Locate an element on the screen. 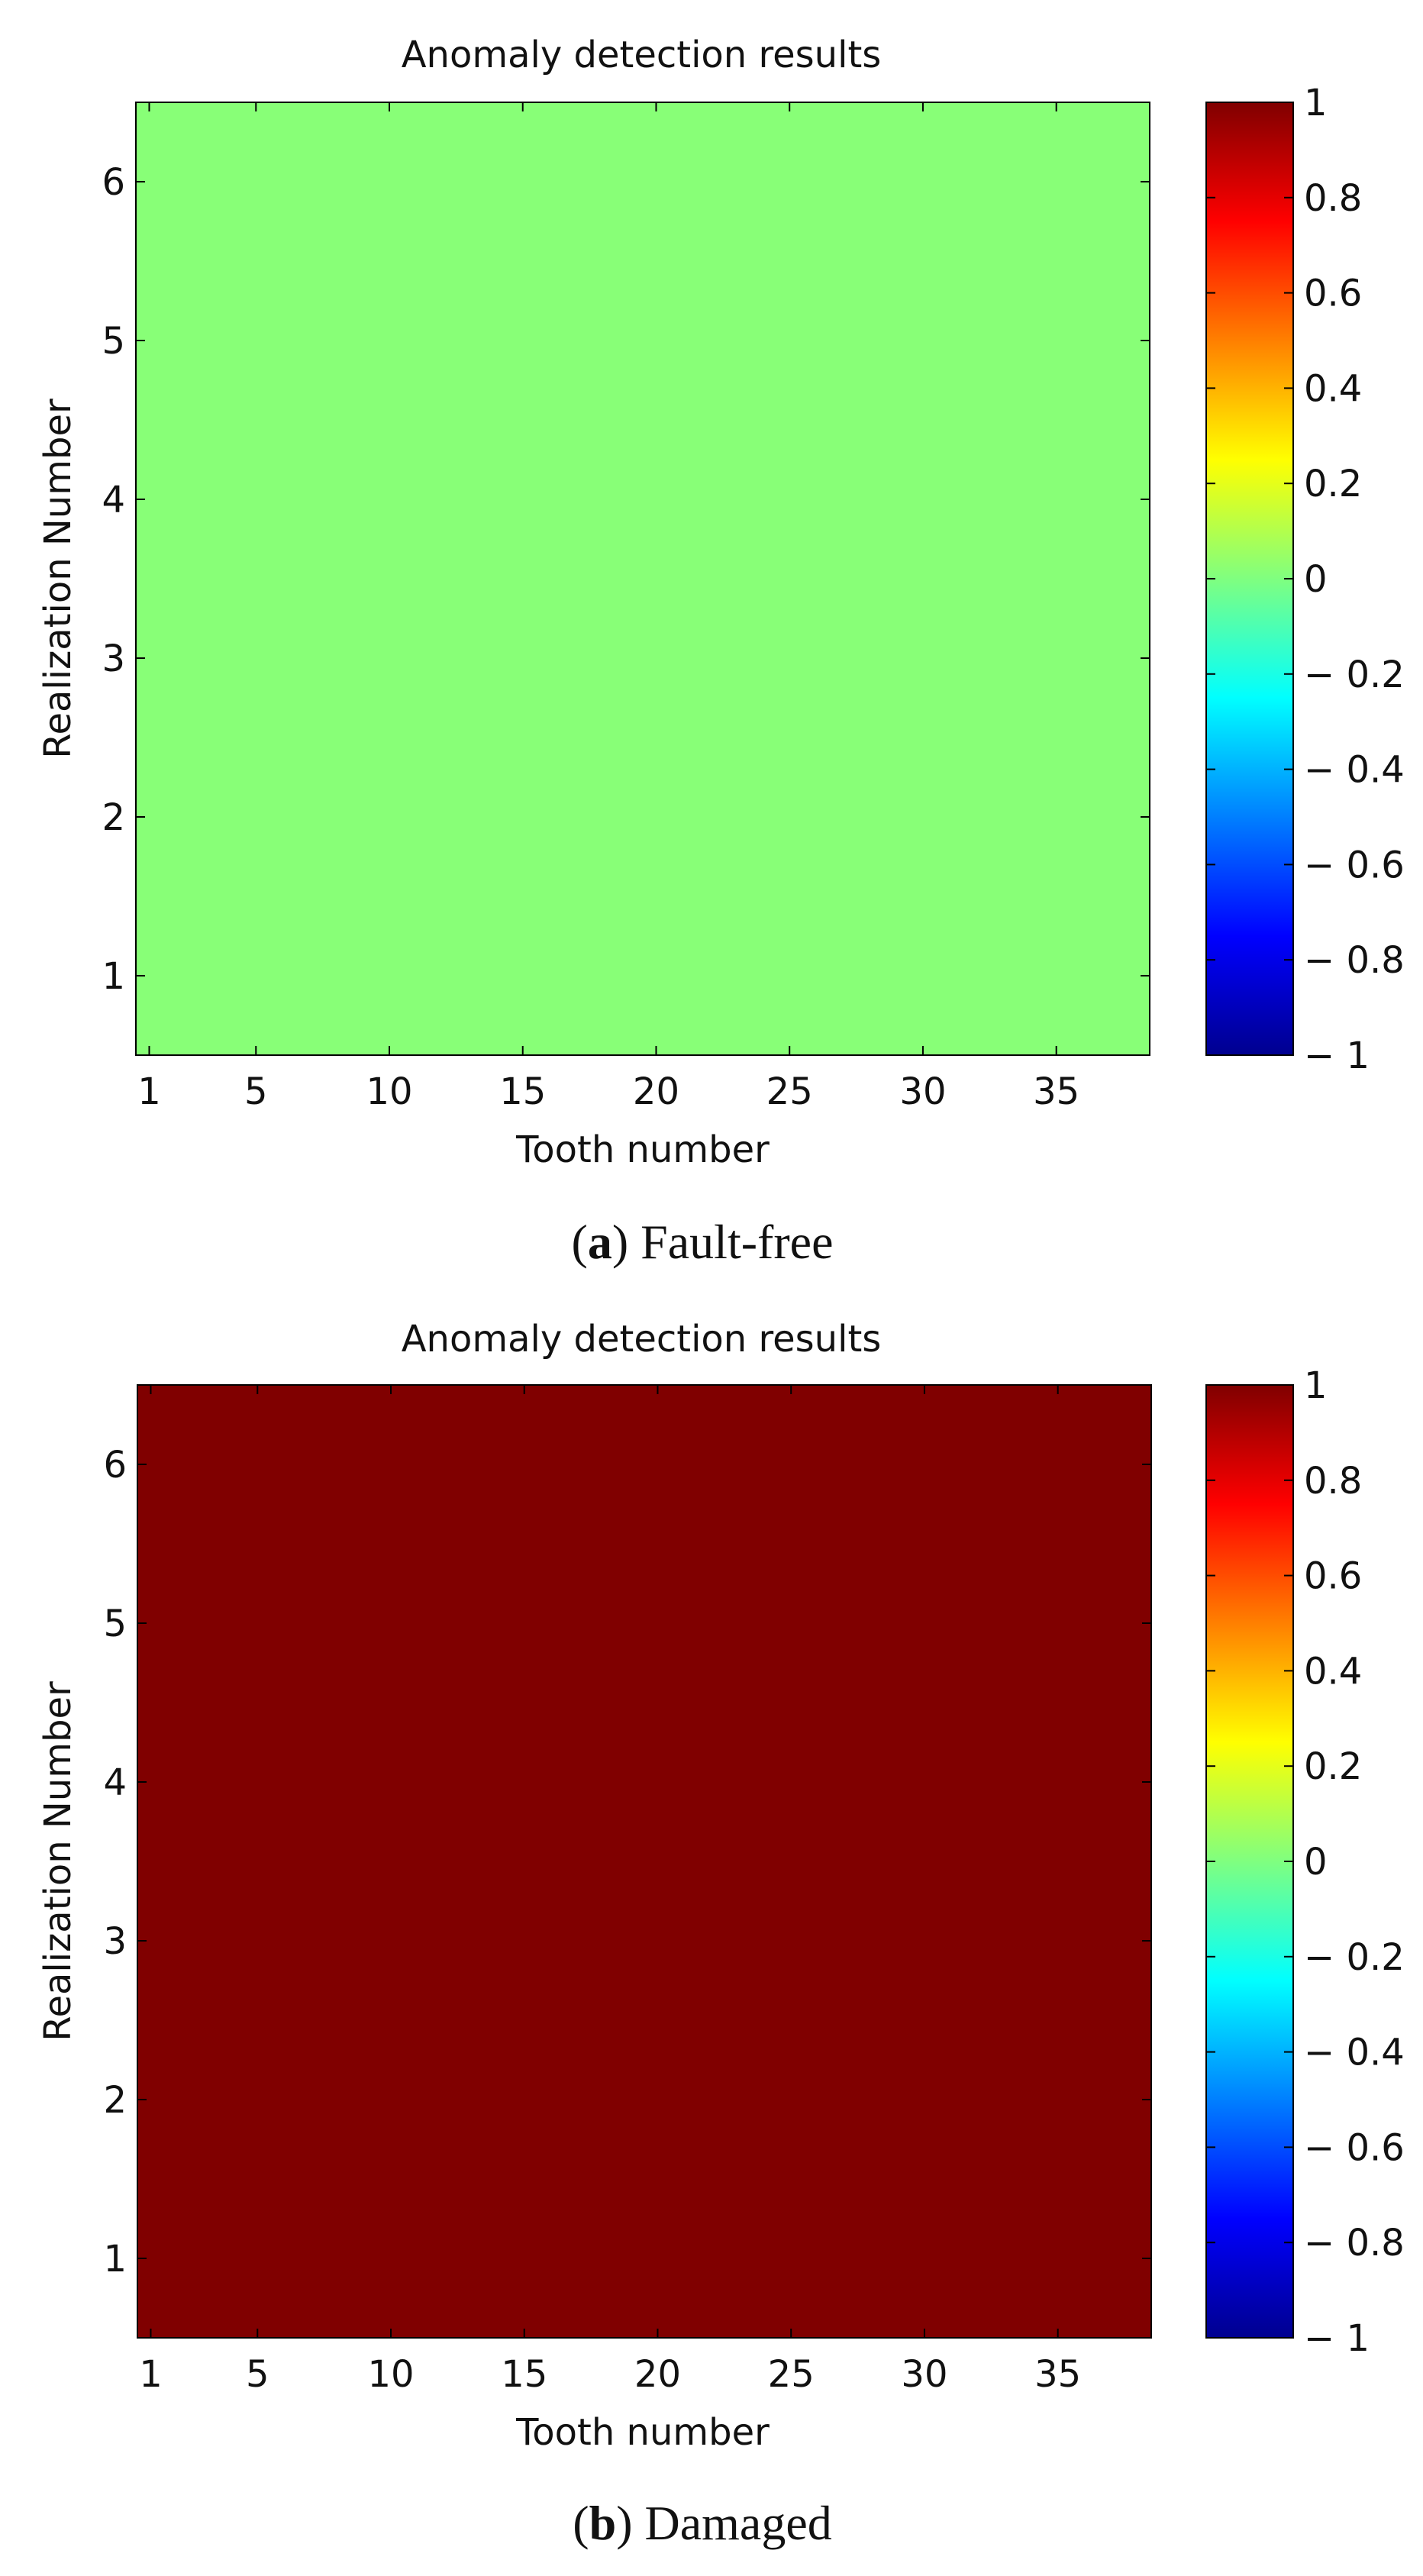  caption-text: Fault-free is located at coordinates (737, 1242).